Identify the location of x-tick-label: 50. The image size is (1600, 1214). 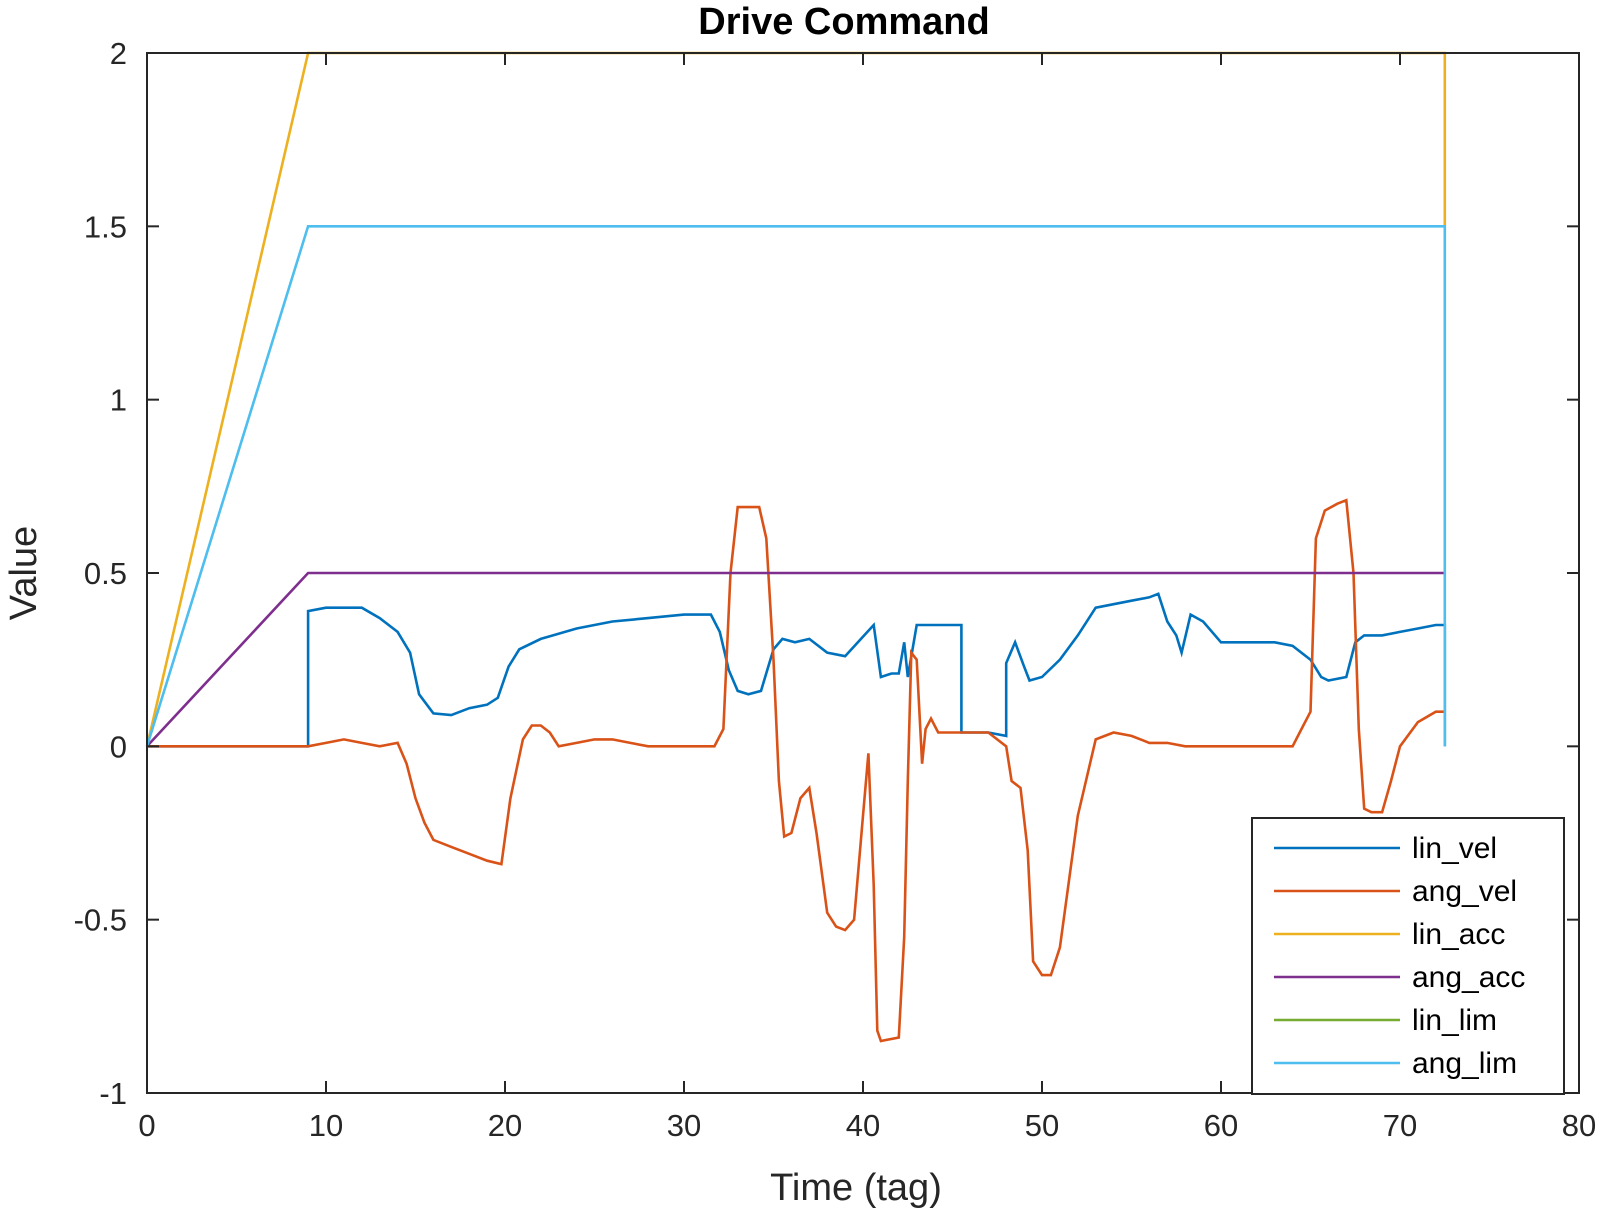
(1042, 1125).